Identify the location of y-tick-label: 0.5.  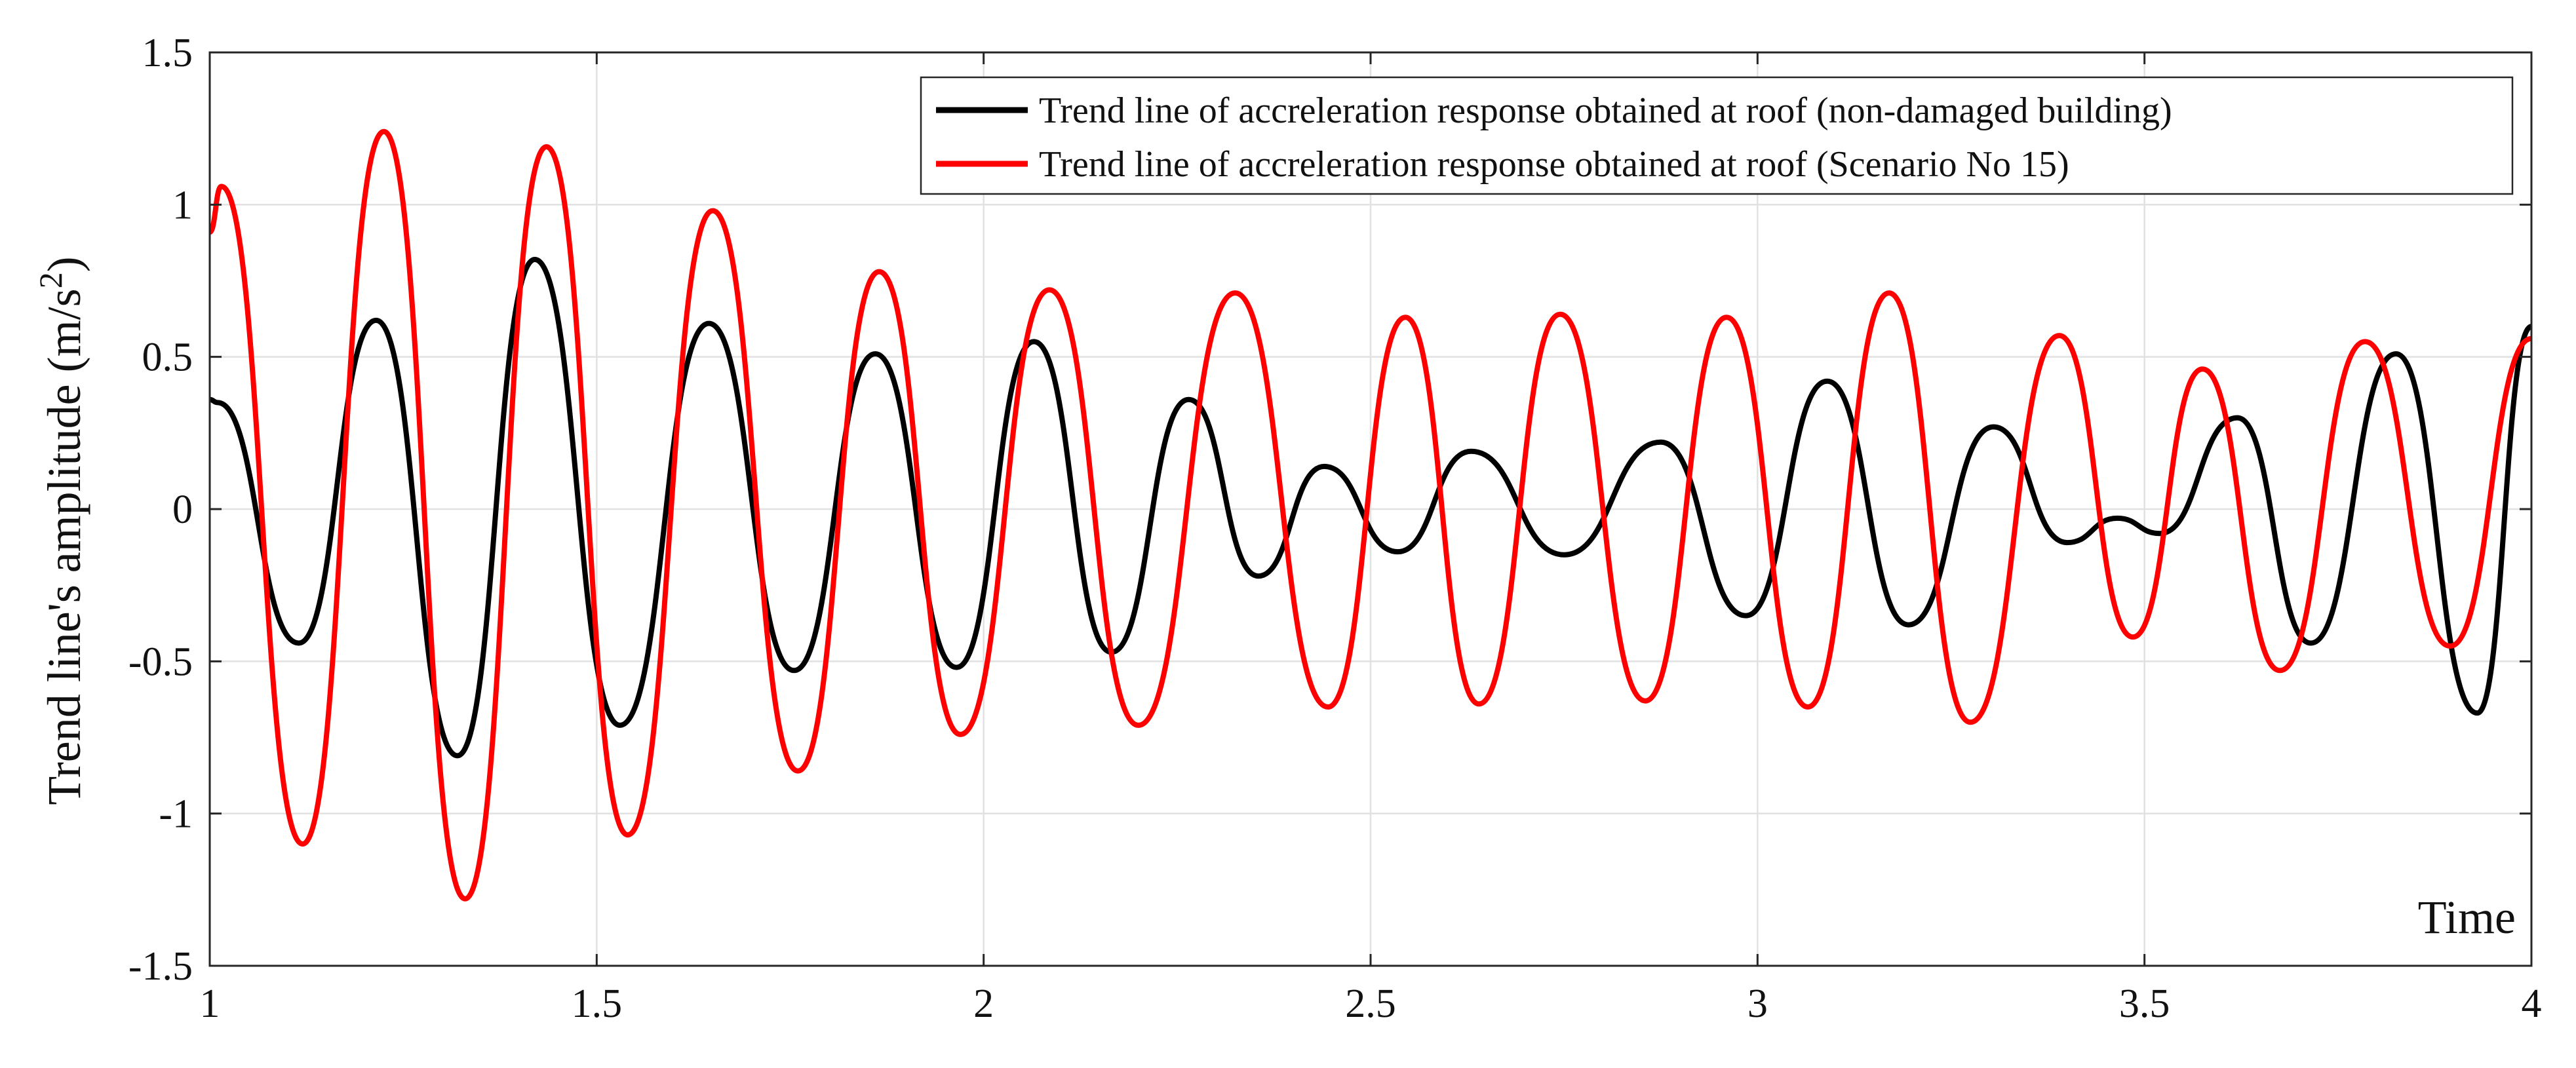
(167, 357).